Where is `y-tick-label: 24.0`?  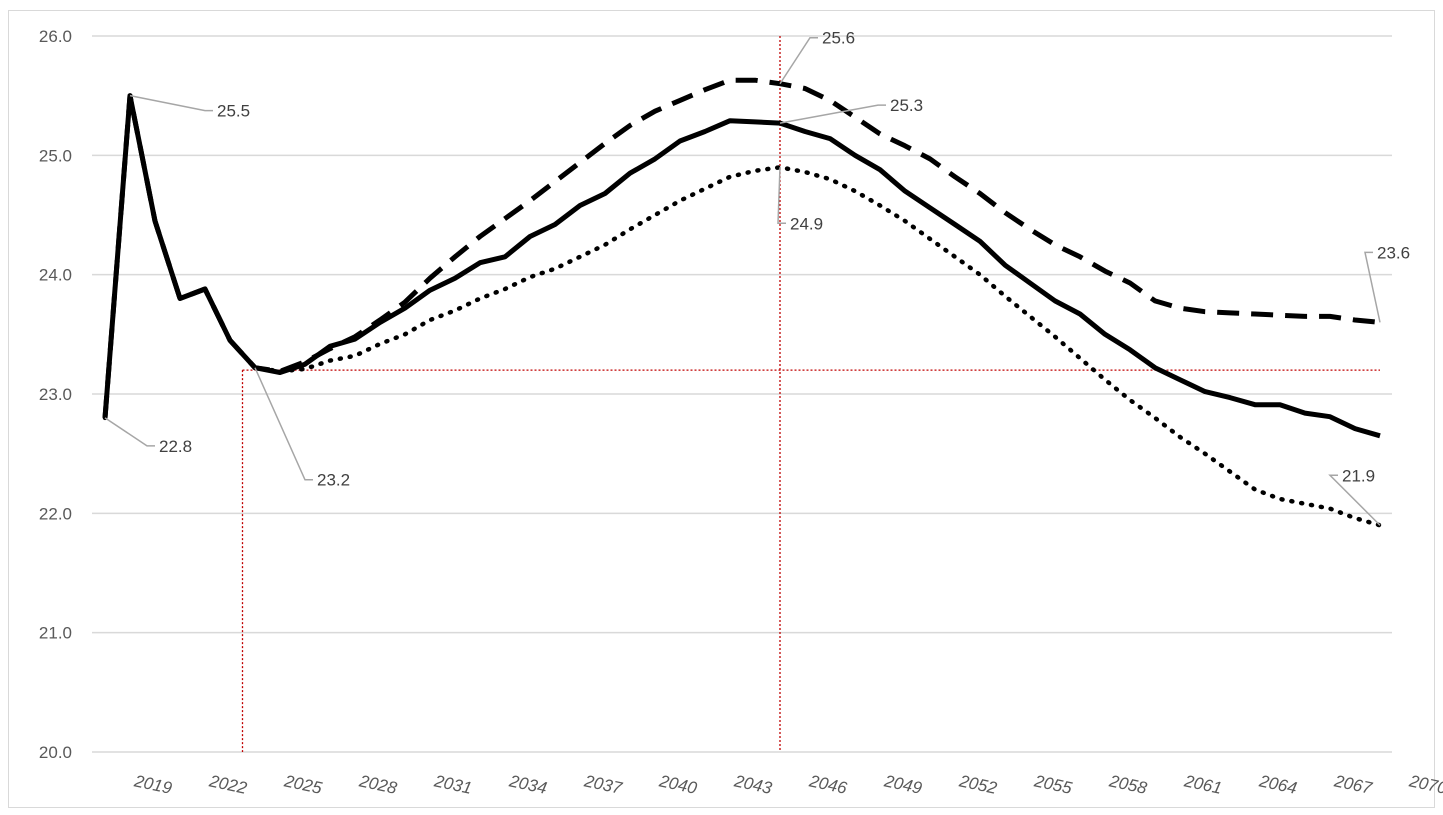 y-tick-label: 24.0 is located at coordinates (55, 275).